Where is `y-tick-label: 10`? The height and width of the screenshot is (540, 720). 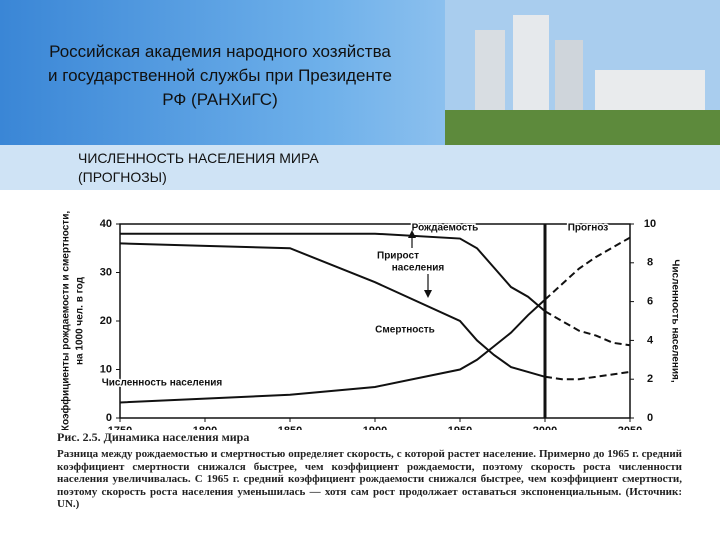 y-tick-label: 10 is located at coordinates (106, 369).